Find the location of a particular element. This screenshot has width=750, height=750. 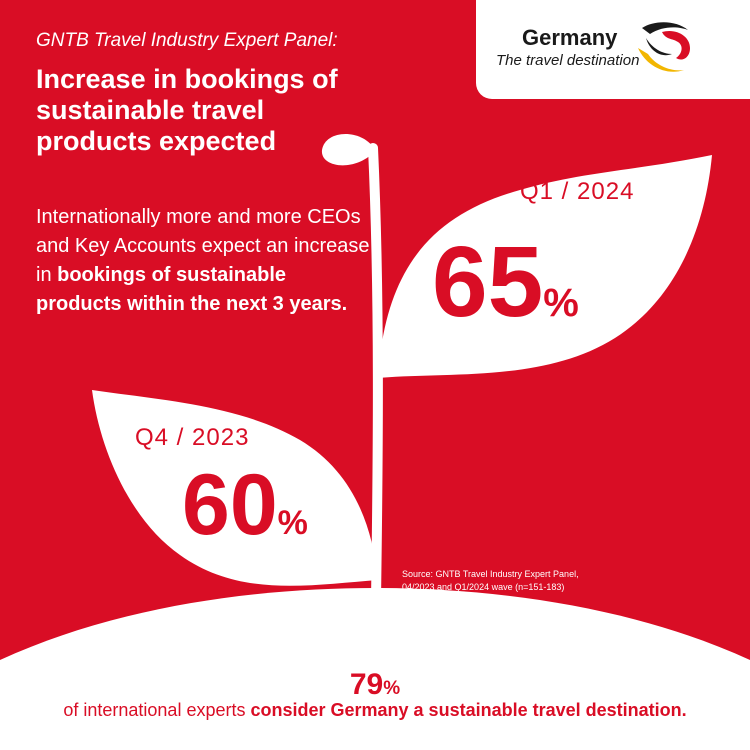

plant-stem is located at coordinates (375, 374).